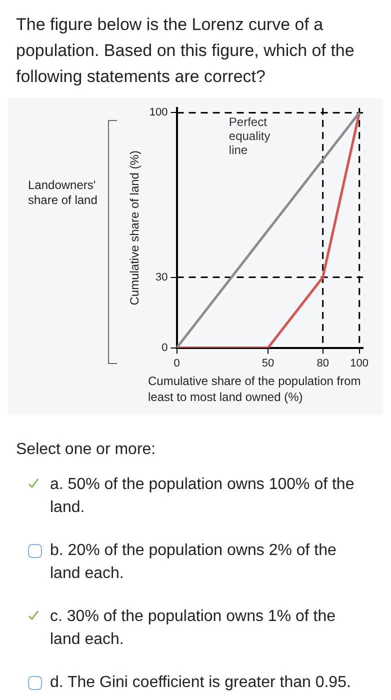  Describe the element at coordinates (255, 389) in the screenshot. I see `x-axis-title: Cumulative share of the population from least to most land owned (%)` at that location.